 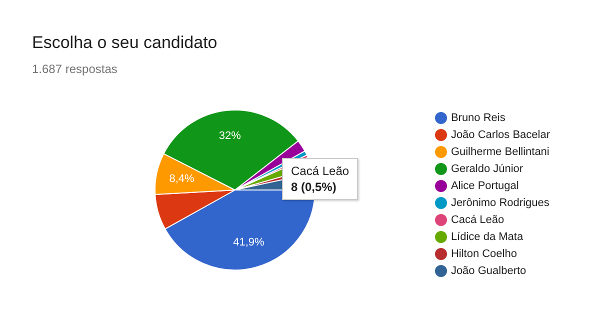 I want to click on legend-label: João Carlos Bacelar, so click(x=500, y=135).